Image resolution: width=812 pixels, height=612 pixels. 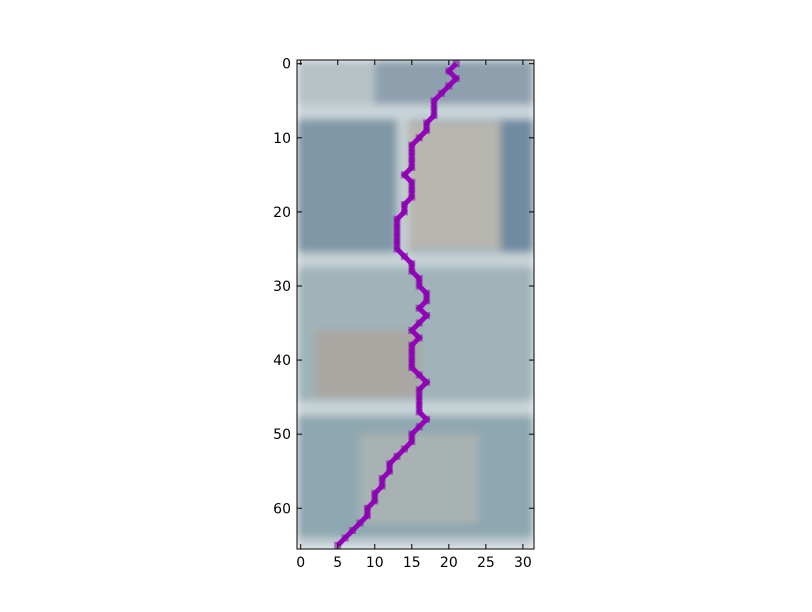 I want to click on x-tick-label: 0, so click(x=300, y=563).